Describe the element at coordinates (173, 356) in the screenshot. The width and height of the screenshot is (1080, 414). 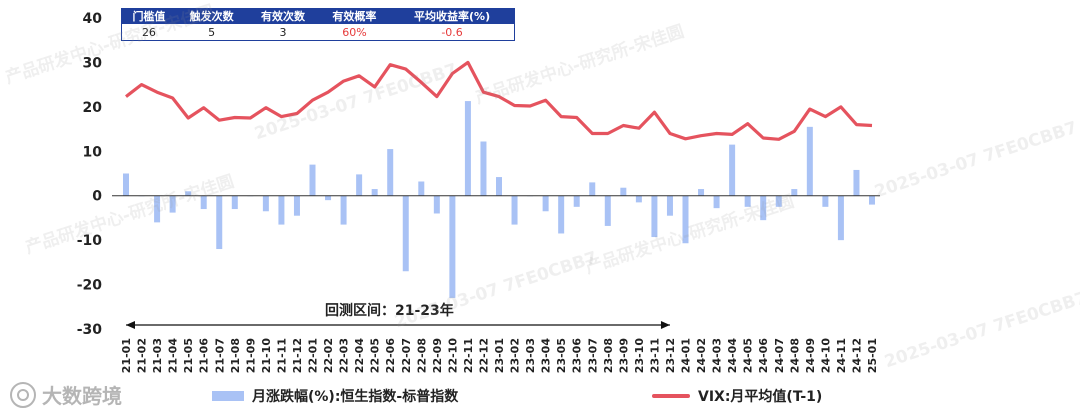
I see `x-tick-label: 21-04` at that location.